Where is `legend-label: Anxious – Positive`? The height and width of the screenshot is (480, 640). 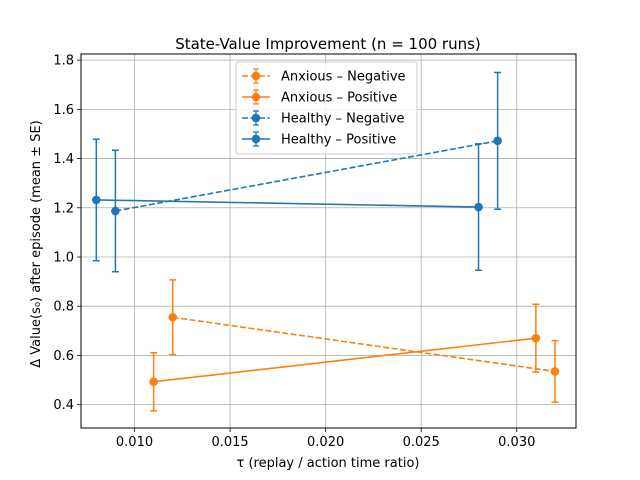 legend-label: Anxious – Positive is located at coordinates (339, 98).